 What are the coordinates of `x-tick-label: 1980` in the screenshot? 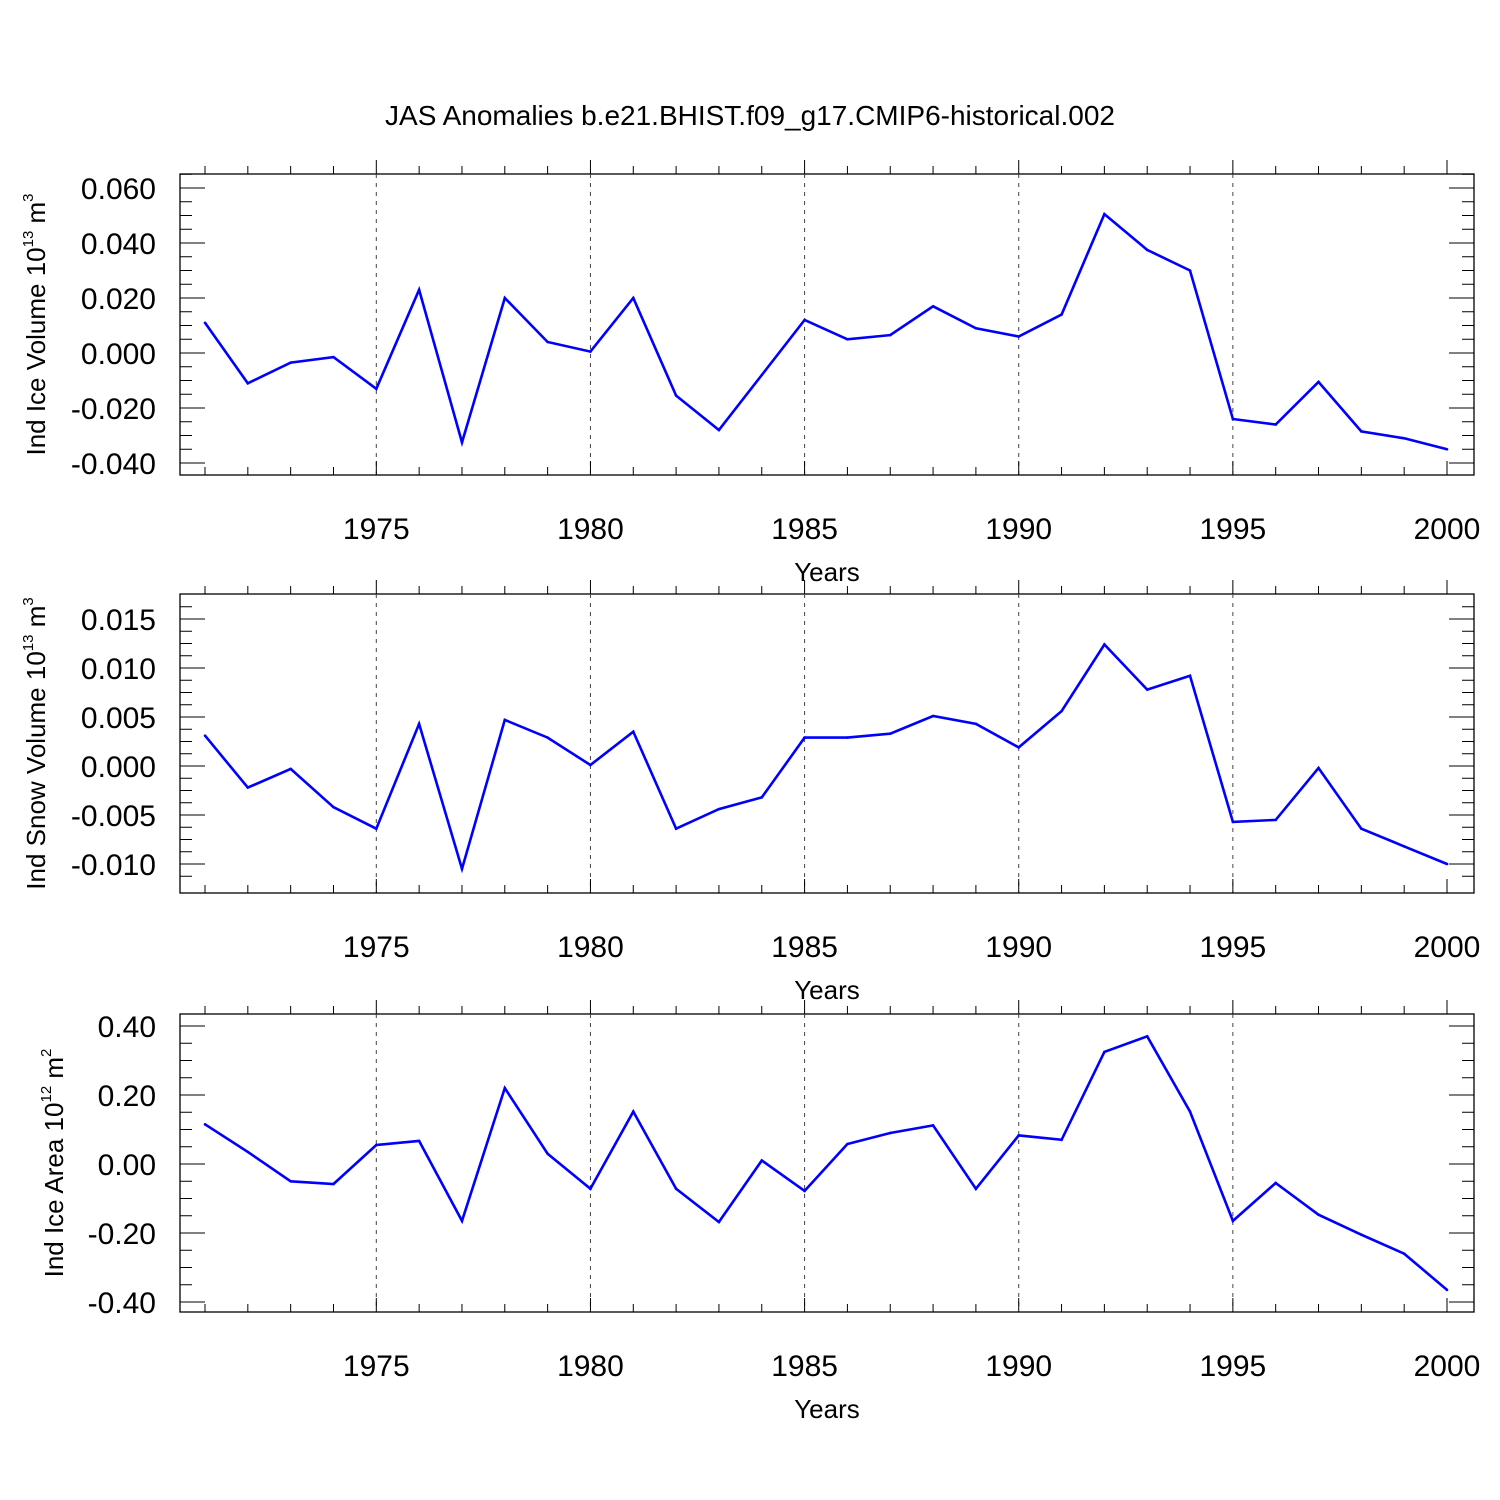 It's located at (590, 947).